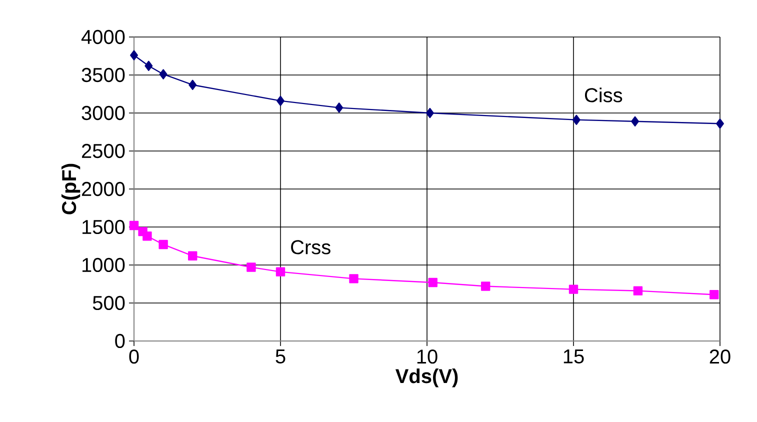 The height and width of the screenshot is (422, 757). What do you see at coordinates (103, 113) in the screenshot?
I see `y-tick-label: 3000` at bounding box center [103, 113].